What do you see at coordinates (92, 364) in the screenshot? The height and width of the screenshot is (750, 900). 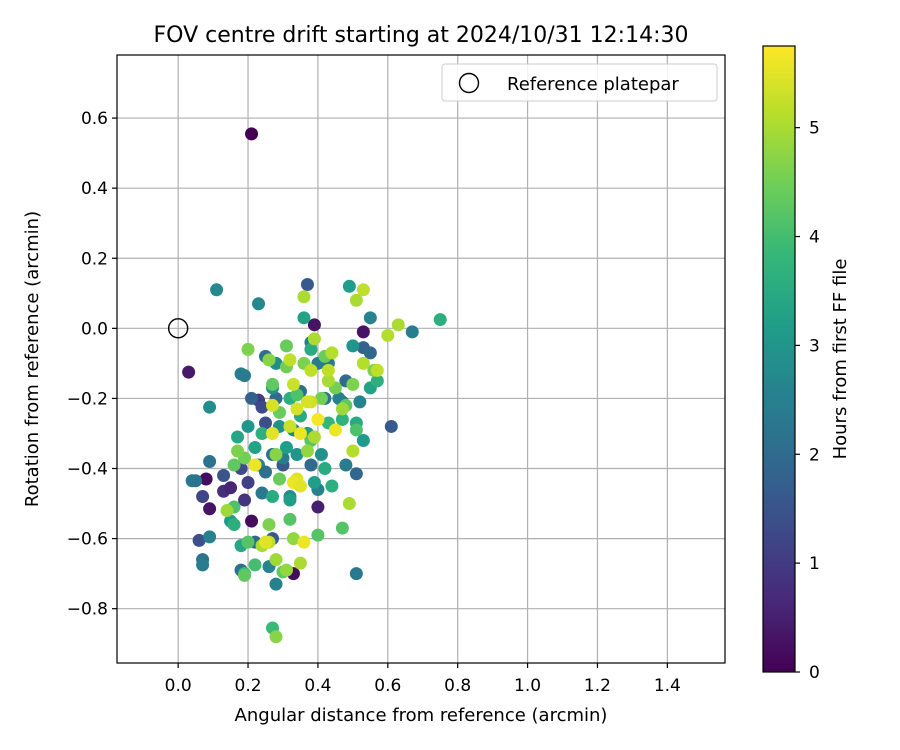 I see `y-axis-ticks: 0.6 0.4 0.2 0.0 −0.2 −0.4 −0.6 −0.8` at bounding box center [92, 364].